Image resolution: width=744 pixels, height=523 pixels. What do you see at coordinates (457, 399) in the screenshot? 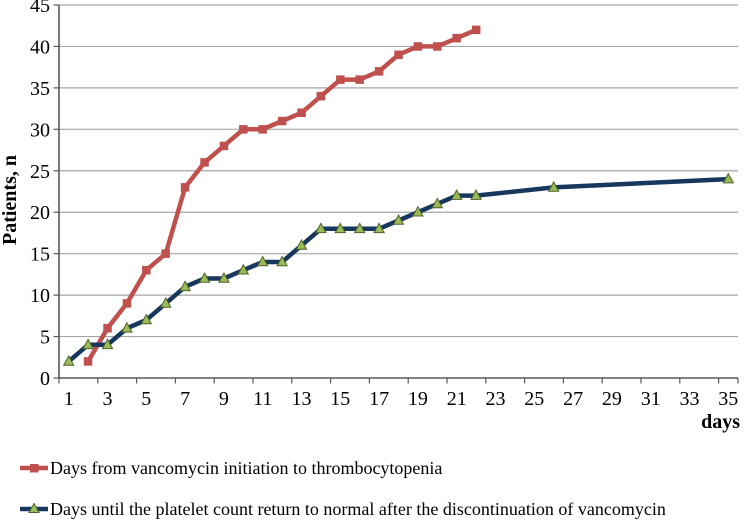
I see `x-tick-label-21: 21` at bounding box center [457, 399].